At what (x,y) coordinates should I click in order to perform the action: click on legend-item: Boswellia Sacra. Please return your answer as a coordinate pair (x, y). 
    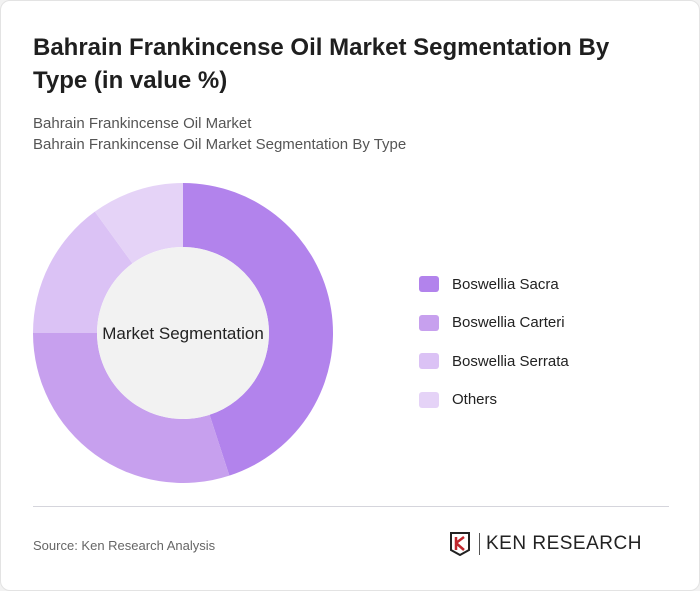
    Looking at the image, I should click on (494, 284).